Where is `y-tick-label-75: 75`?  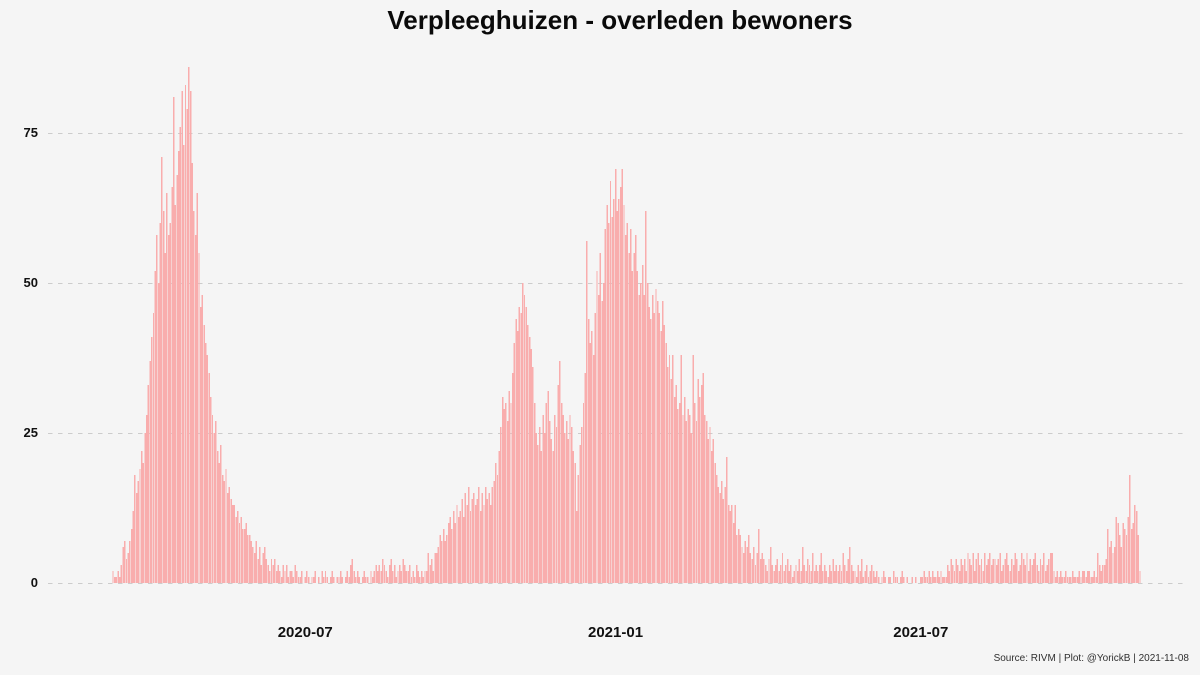
y-tick-label-75: 75 is located at coordinates (30, 132).